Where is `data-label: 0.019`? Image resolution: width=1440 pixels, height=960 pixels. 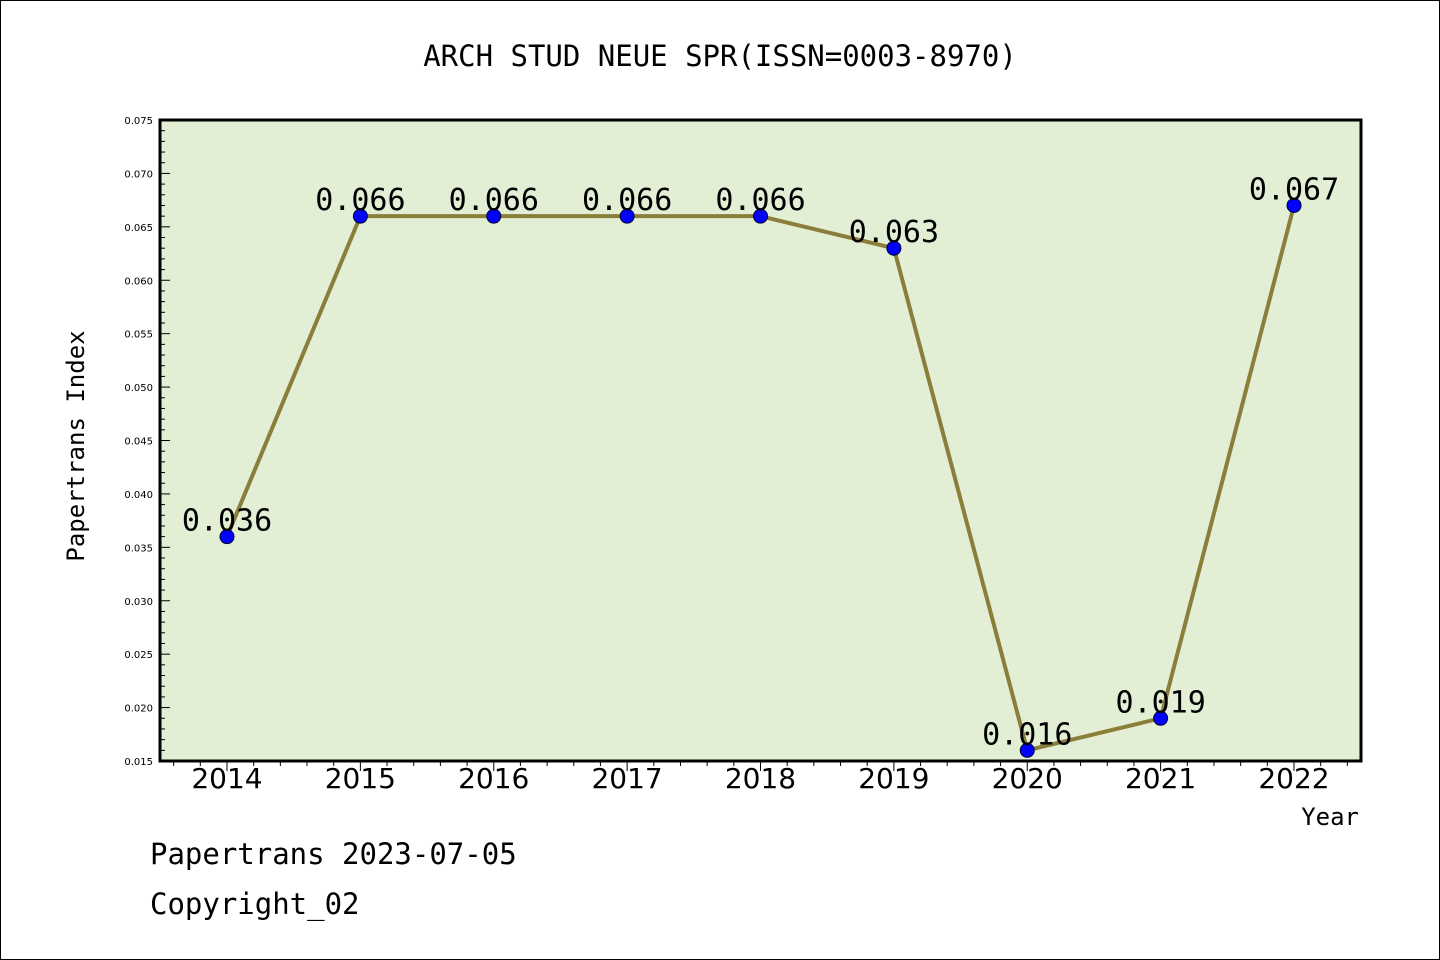 data-label: 0.019 is located at coordinates (1160, 702).